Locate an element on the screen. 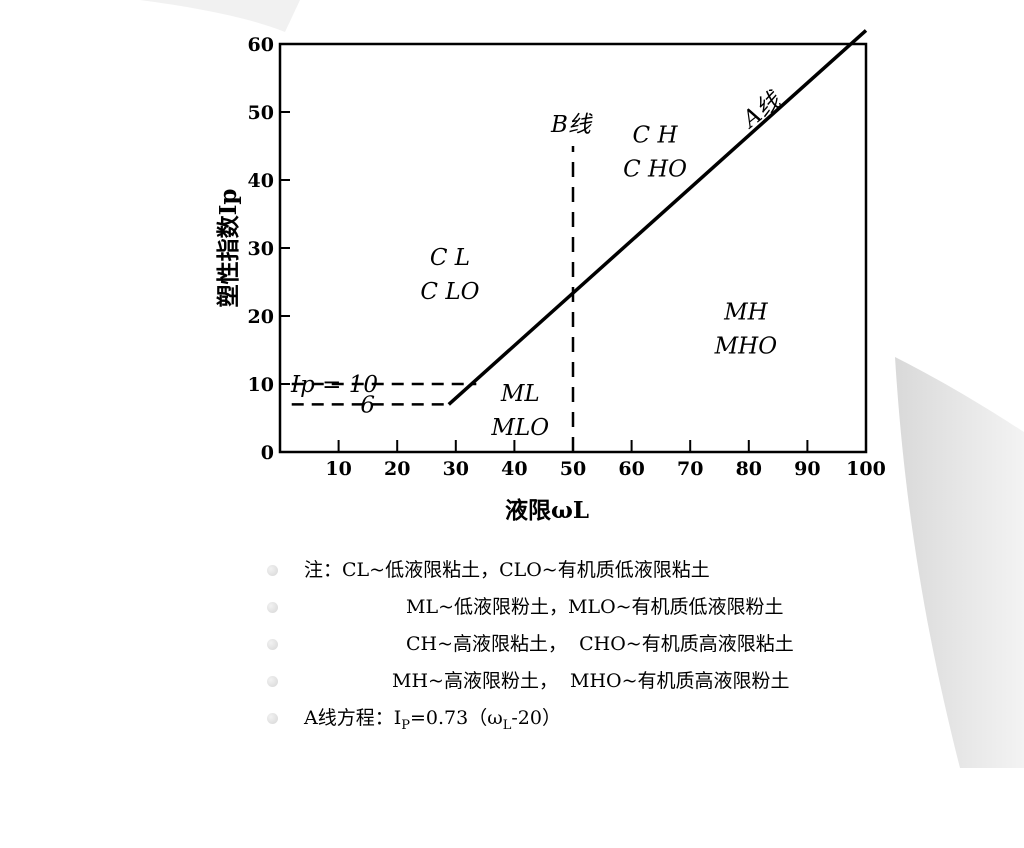 The height and width of the screenshot is (848, 1024). region-label: C HO is located at coordinates (655, 170).